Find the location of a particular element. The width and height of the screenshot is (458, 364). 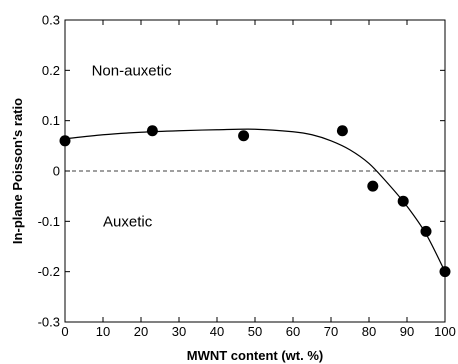

x-tick-label: 10 is located at coordinates (103, 331).